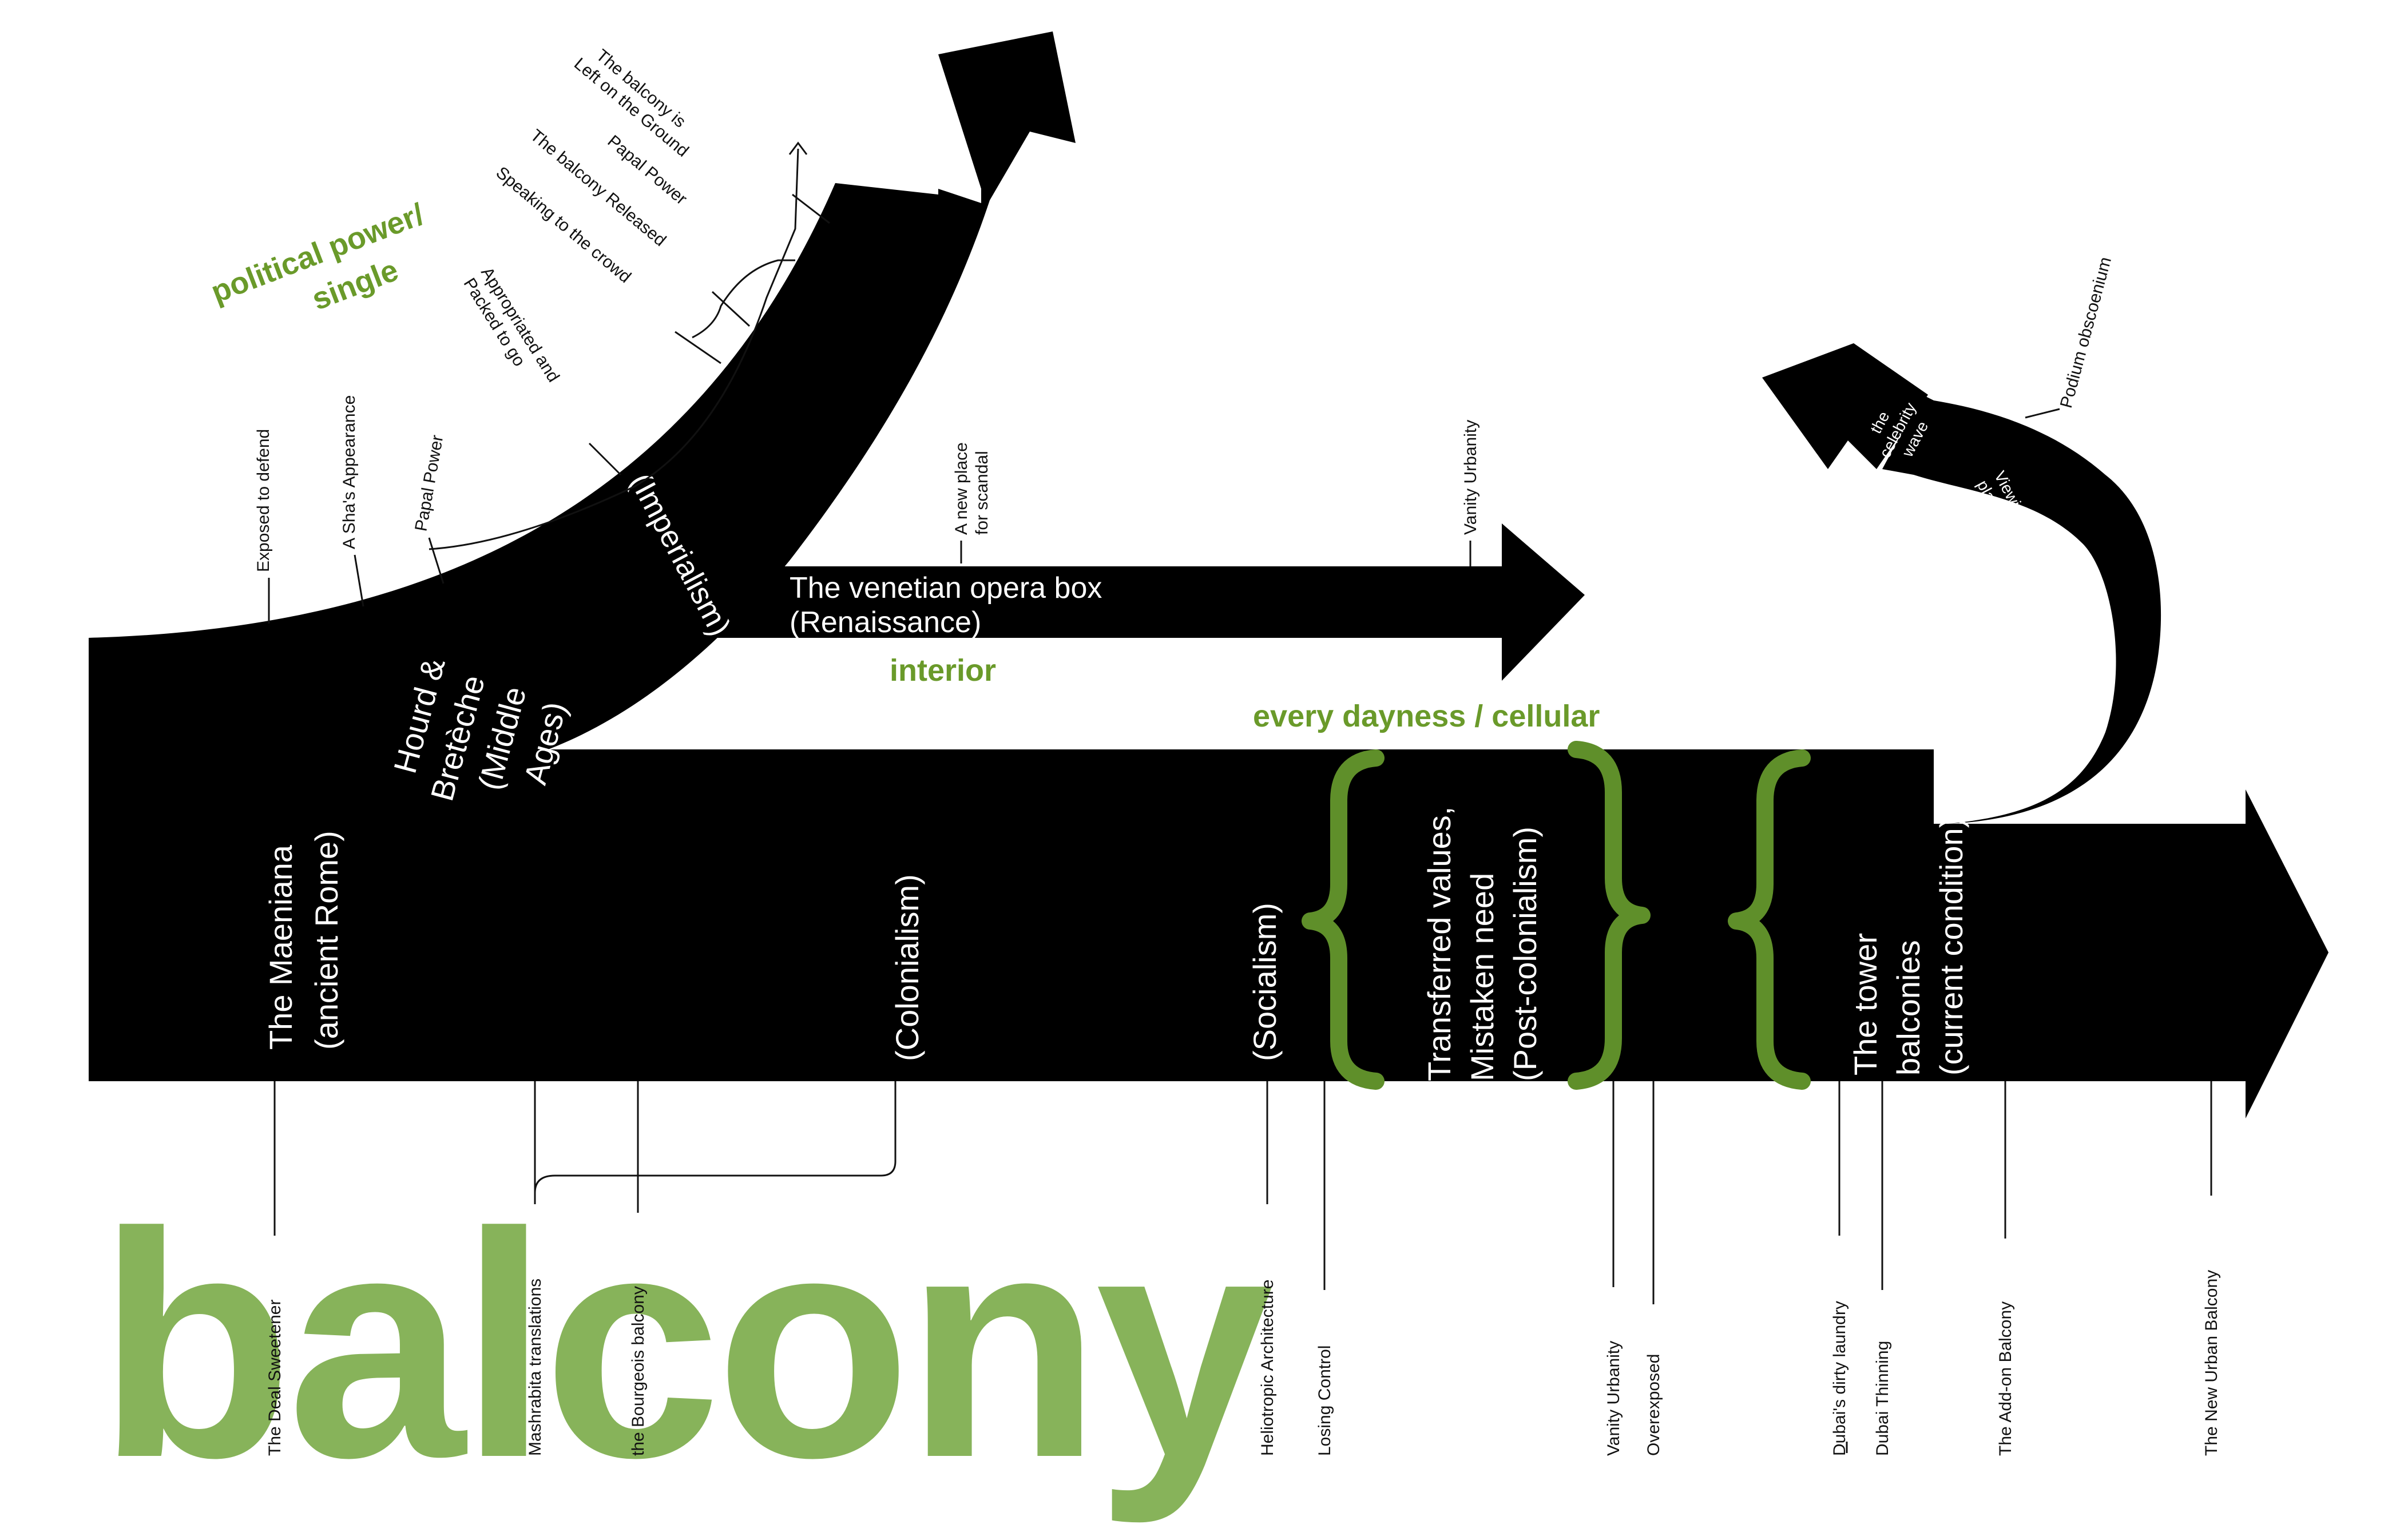 The image size is (2384, 1540). Describe the element at coordinates (329, 272) in the screenshot. I see `category-political-line1: political power/ single` at that location.